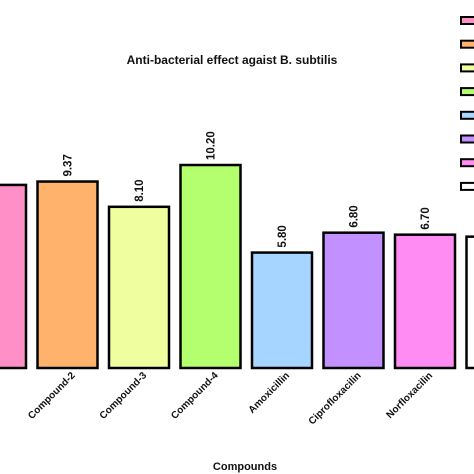  Describe the element at coordinates (232, 60) in the screenshot. I see `chart-title: Anti-bacterial effect agaist B. subtilis` at that location.